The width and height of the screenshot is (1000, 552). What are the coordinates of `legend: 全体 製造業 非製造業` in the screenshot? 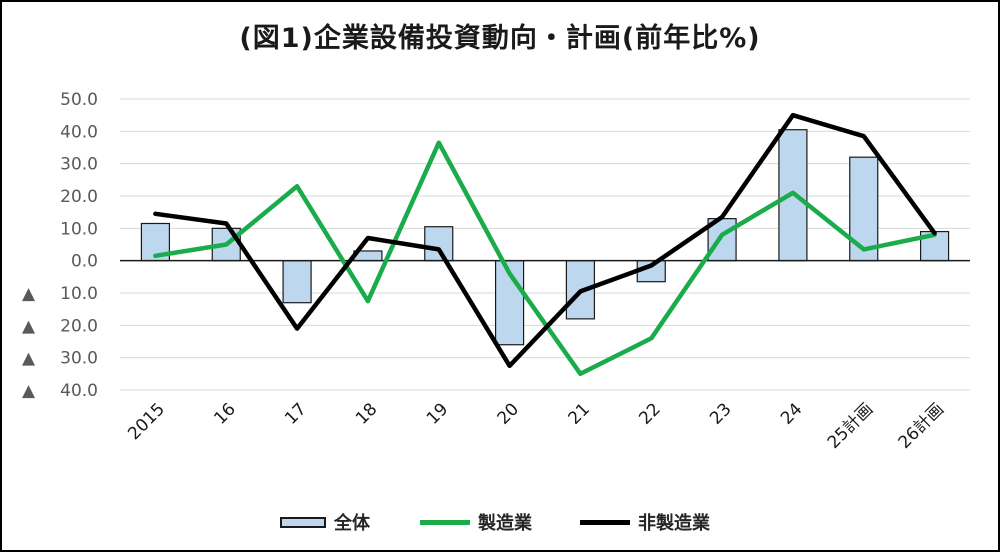 It's located at (500, 522).